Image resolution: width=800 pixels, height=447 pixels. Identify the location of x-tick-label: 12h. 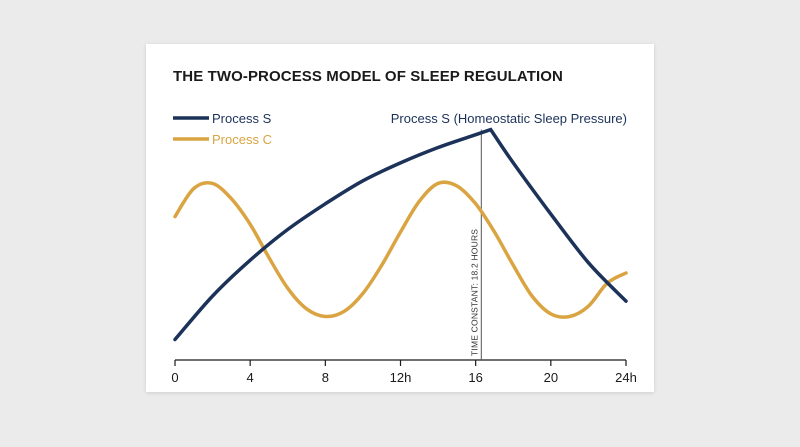
(401, 377).